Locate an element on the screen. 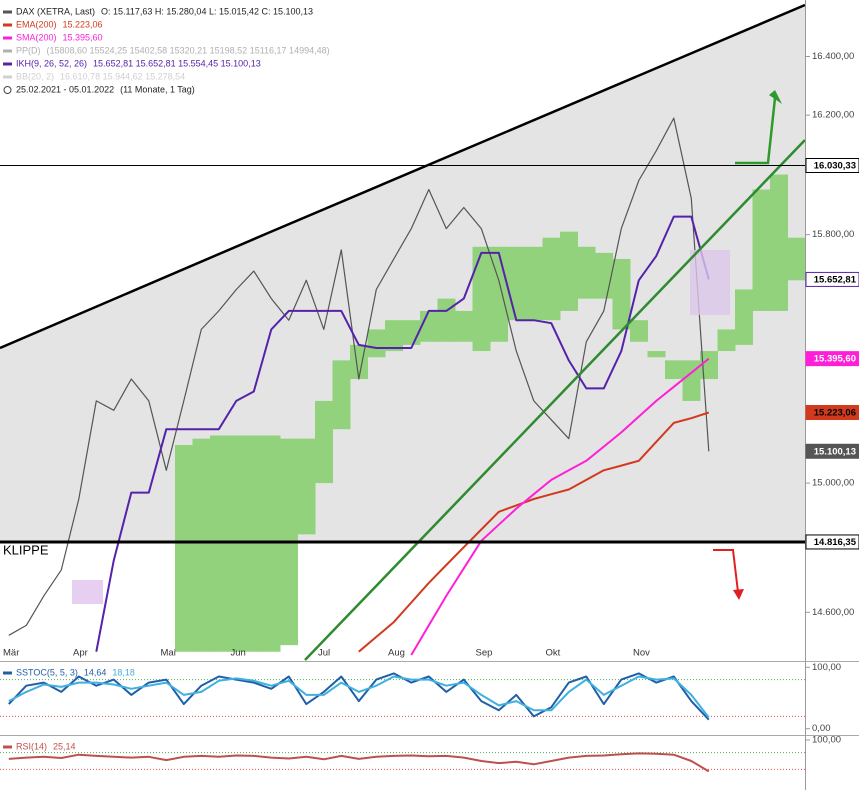 This screenshot has width=859, height=790. x-tick-label: Aug is located at coordinates (396, 653).